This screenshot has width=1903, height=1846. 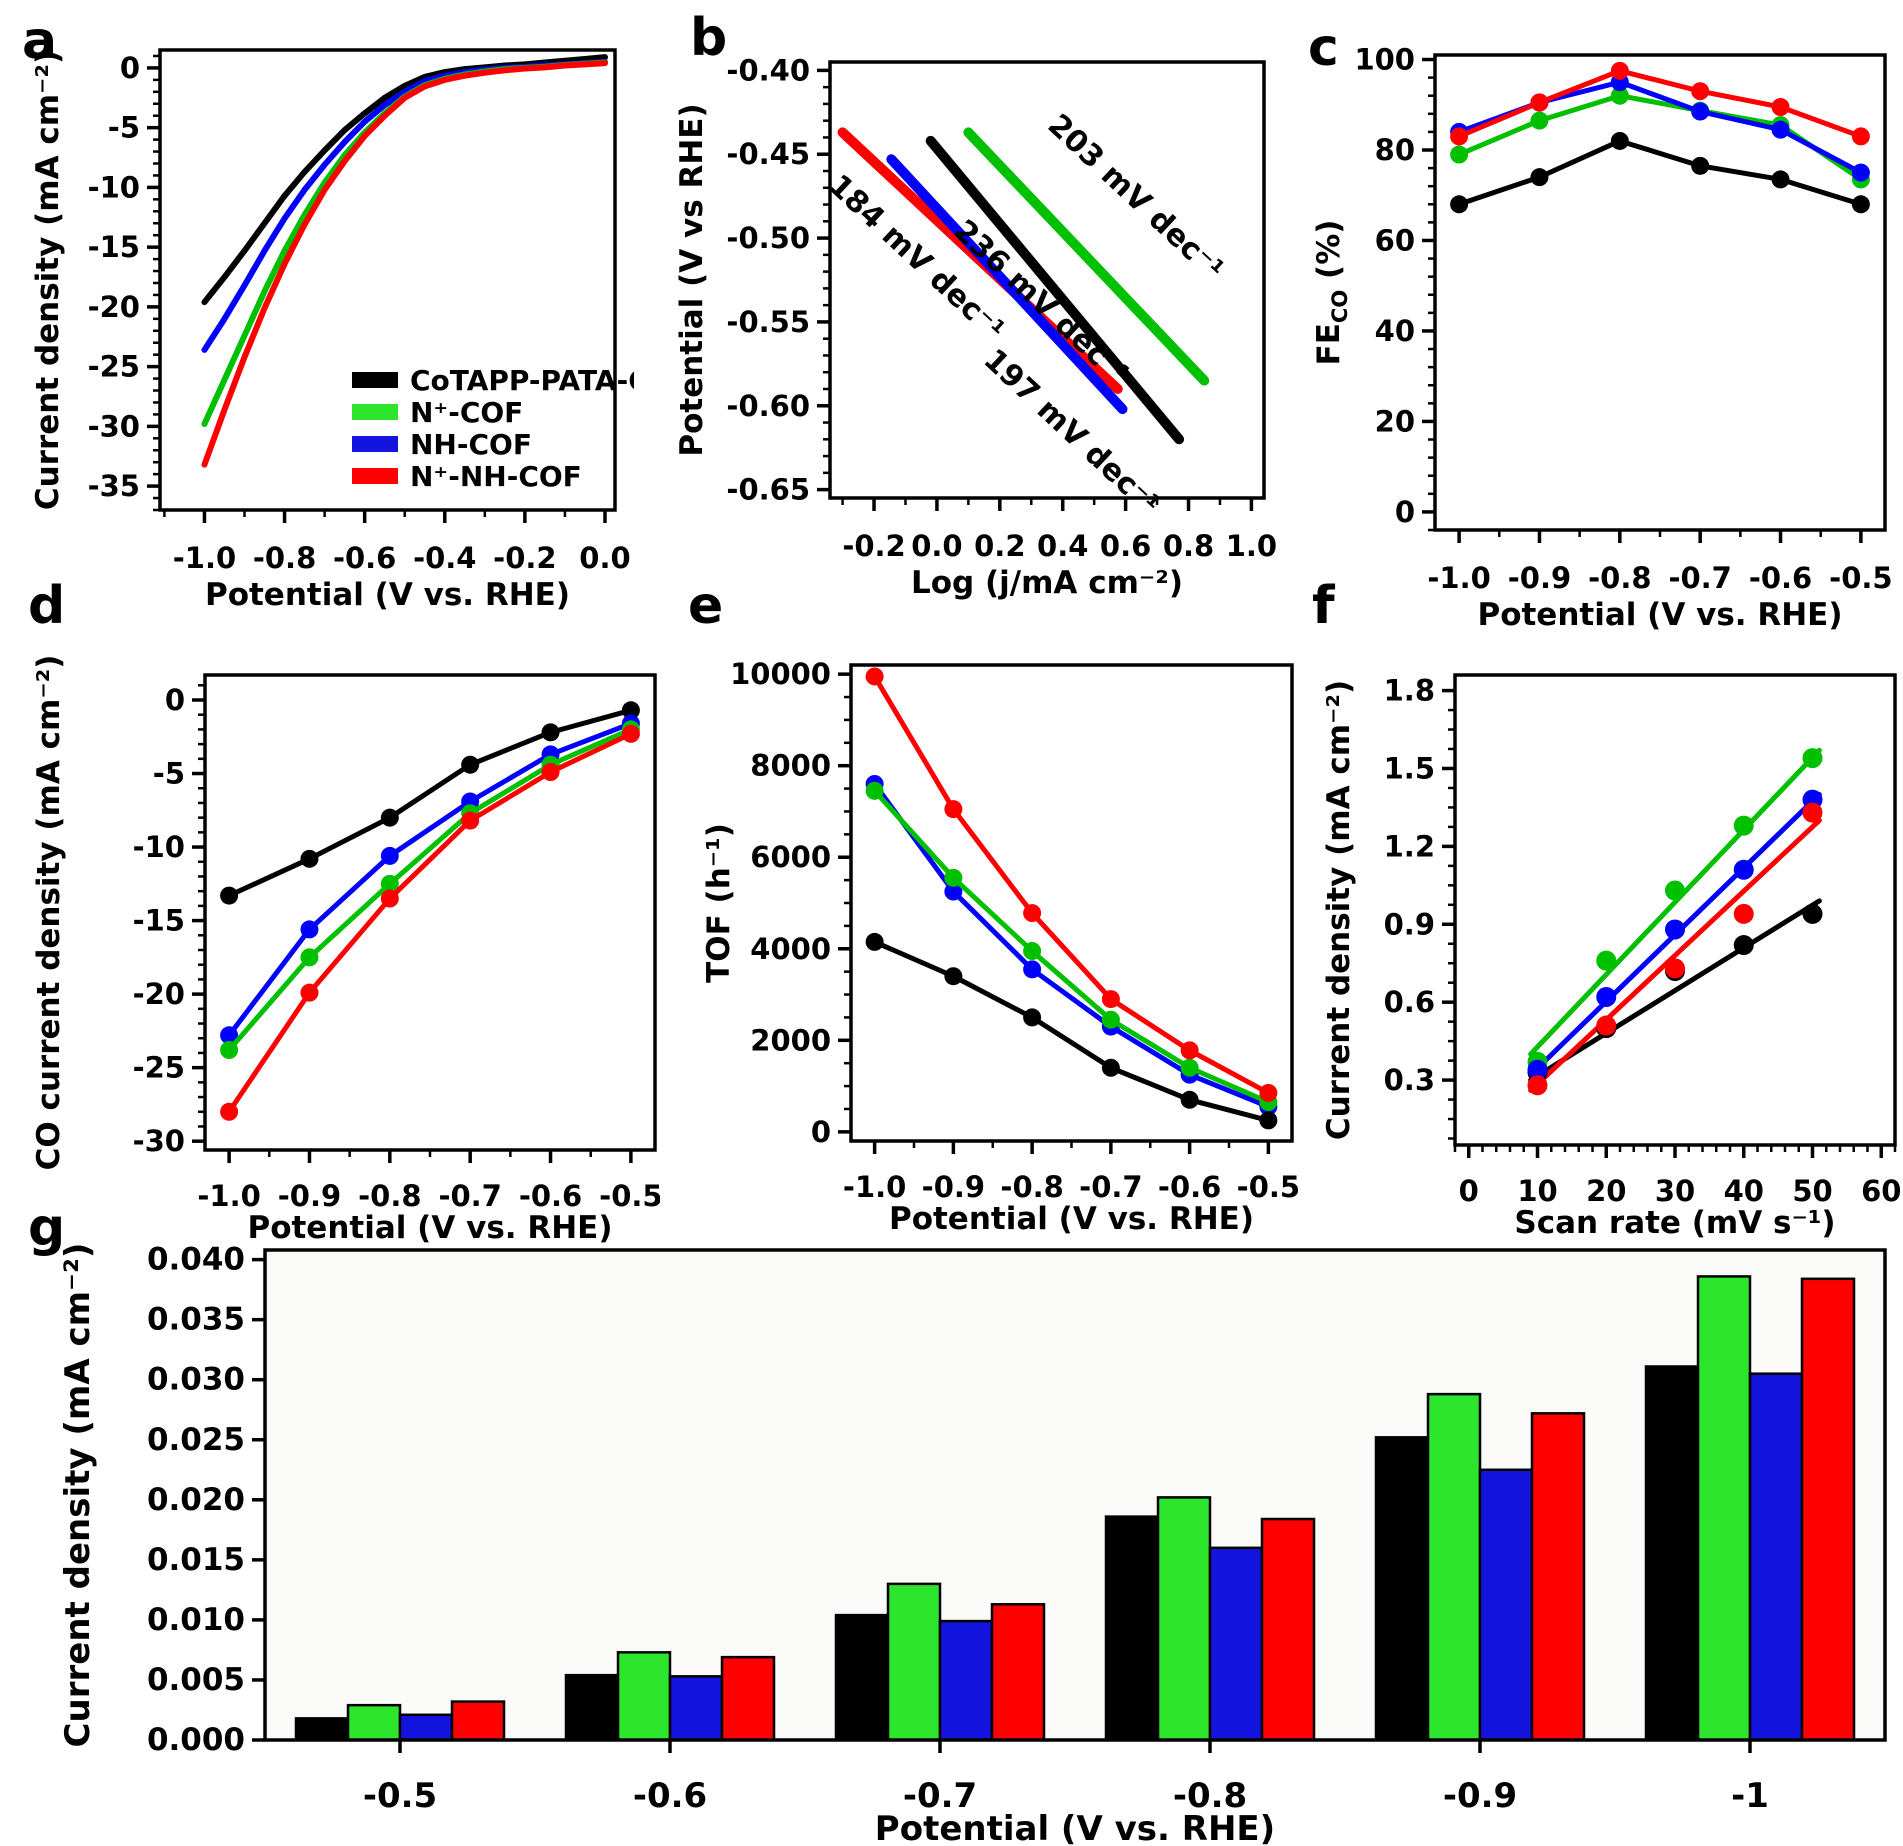 What do you see at coordinates (196, 1260) in the screenshot?
I see `y-tick-label: 0.040` at bounding box center [196, 1260].